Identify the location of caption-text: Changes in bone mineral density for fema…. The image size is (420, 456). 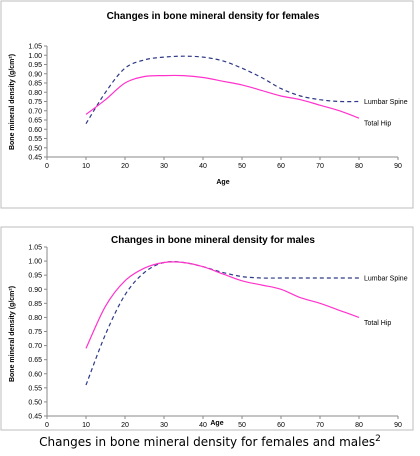
(207, 442).